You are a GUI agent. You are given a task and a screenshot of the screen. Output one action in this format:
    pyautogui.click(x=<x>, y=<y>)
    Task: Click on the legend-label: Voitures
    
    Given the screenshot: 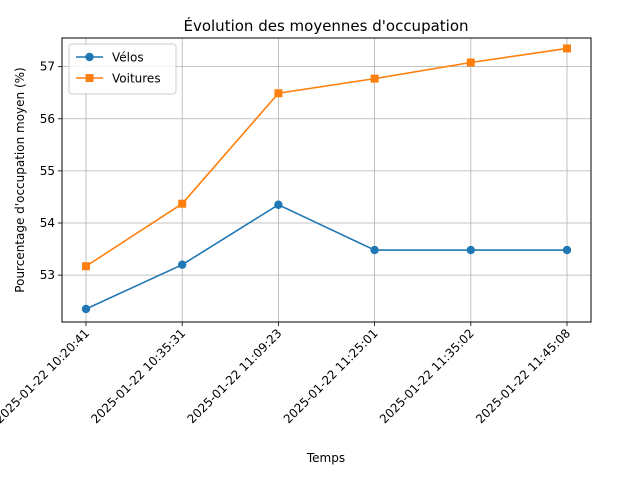 What is the action you would take?
    pyautogui.click(x=136, y=79)
    